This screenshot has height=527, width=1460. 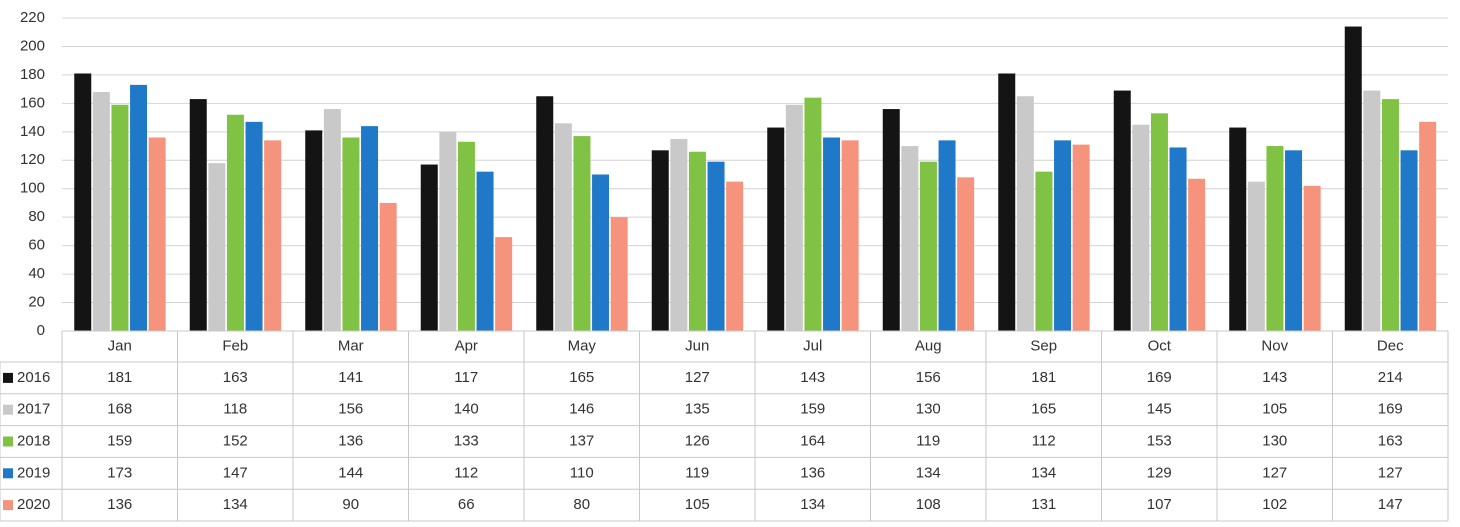 I want to click on table-cell: 152, so click(x=235, y=440).